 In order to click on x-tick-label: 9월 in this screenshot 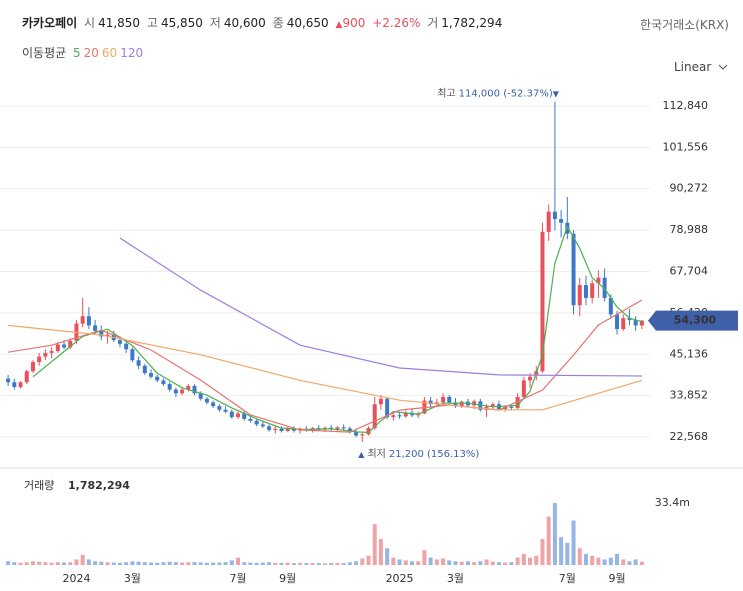, I will do `click(287, 578)`.